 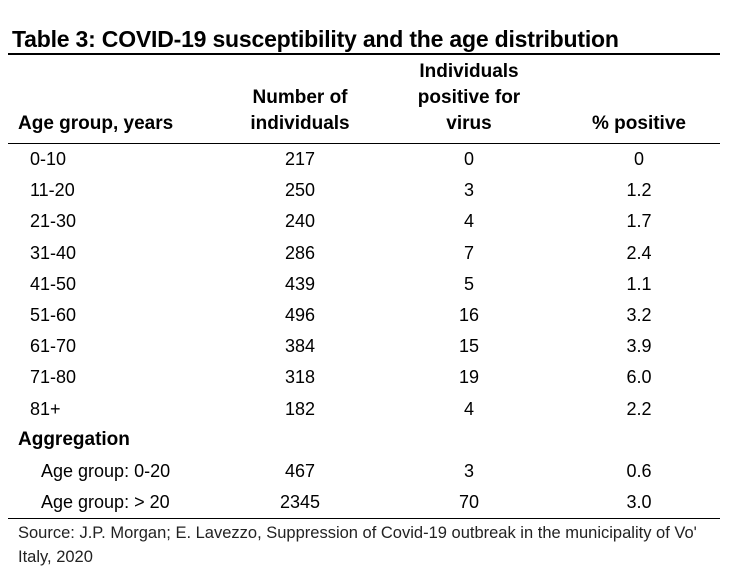 I want to click on header-age-group: Age group, years, so click(x=114, y=99).